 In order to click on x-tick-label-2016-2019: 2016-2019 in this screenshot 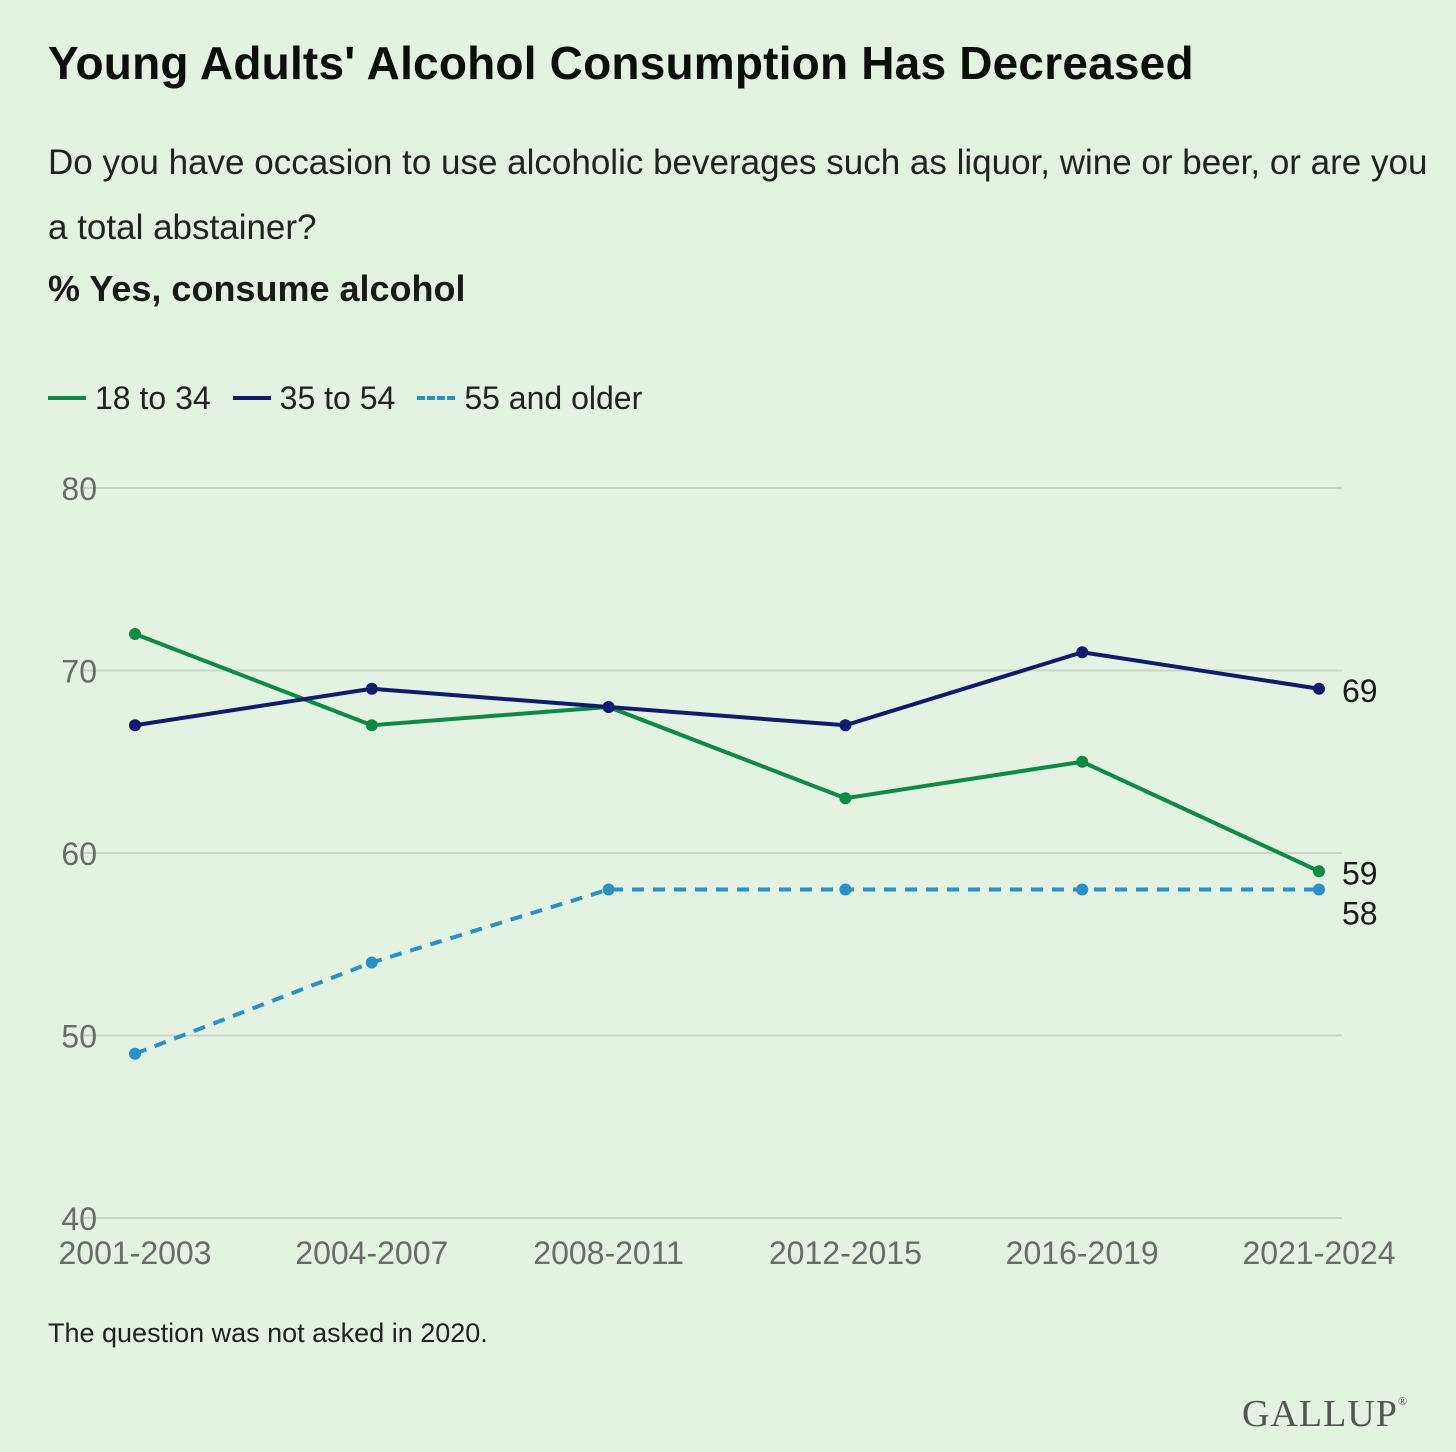, I will do `click(1082, 1253)`.